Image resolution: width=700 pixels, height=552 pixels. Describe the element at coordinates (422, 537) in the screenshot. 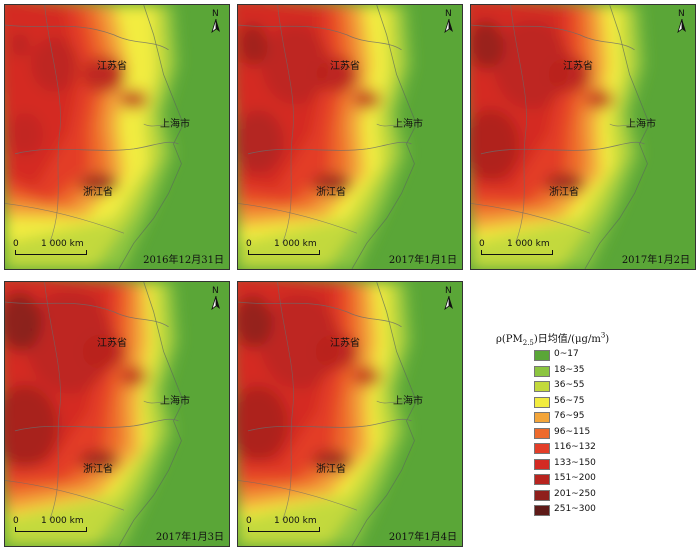

I see `panel-date: 2017年1月4日` at that location.